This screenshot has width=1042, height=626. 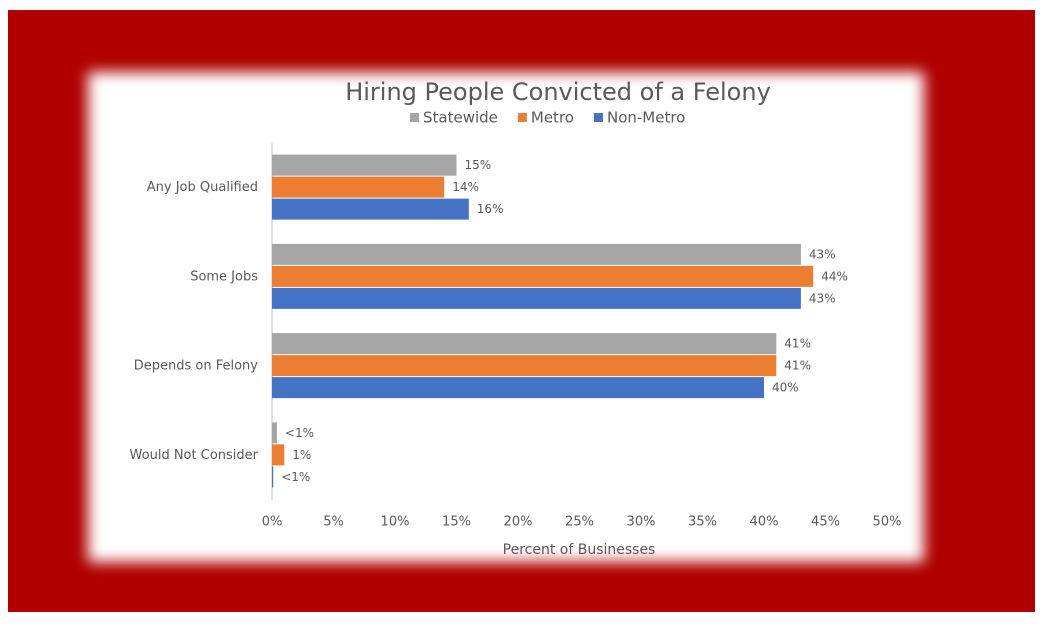 I want to click on x-tick-label: 10%, so click(x=395, y=522).